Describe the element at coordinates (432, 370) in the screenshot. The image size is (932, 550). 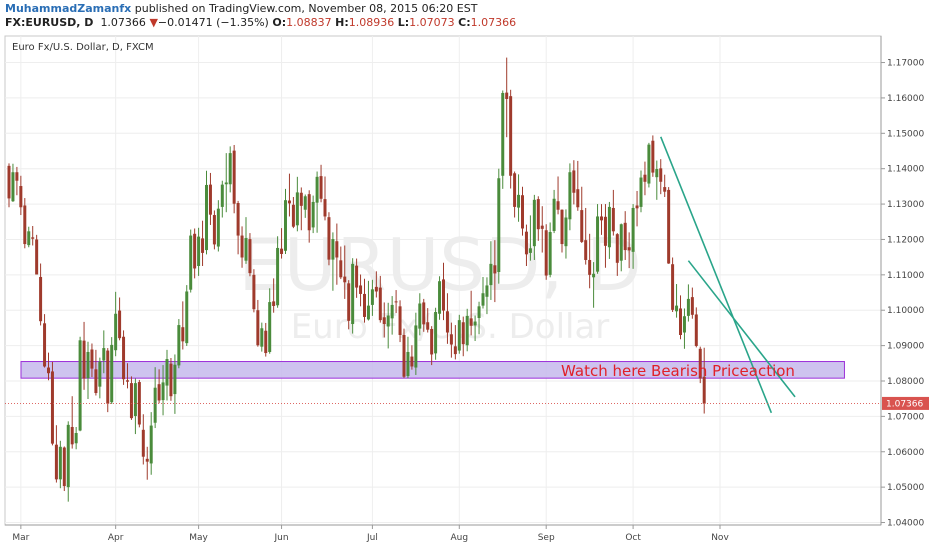
I see `support-zone` at that location.